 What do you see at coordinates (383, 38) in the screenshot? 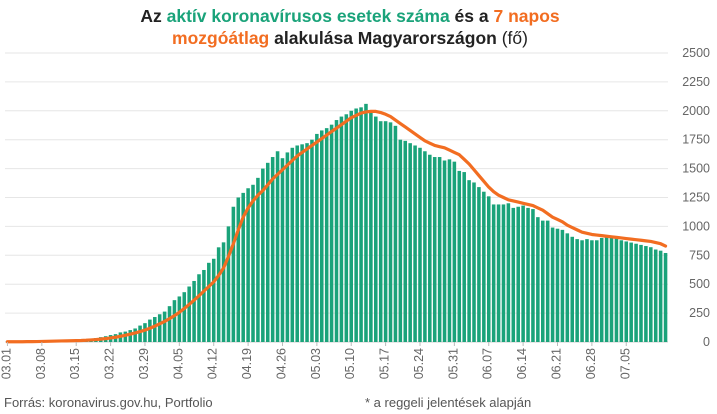
I see `title-segment: alakulása Magyarországon` at bounding box center [383, 38].